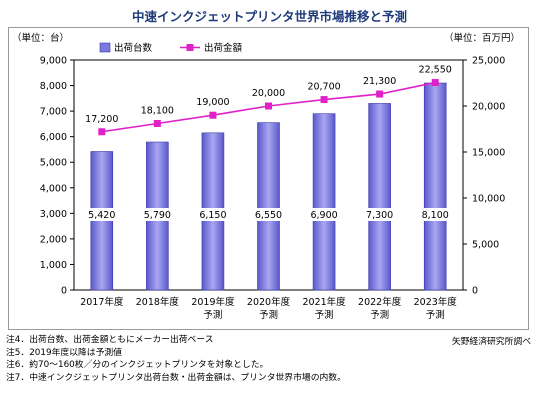 This screenshot has height=400, width=539. What do you see at coordinates (64, 291) in the screenshot?
I see `left-axis-tick-label: 0` at bounding box center [64, 291].